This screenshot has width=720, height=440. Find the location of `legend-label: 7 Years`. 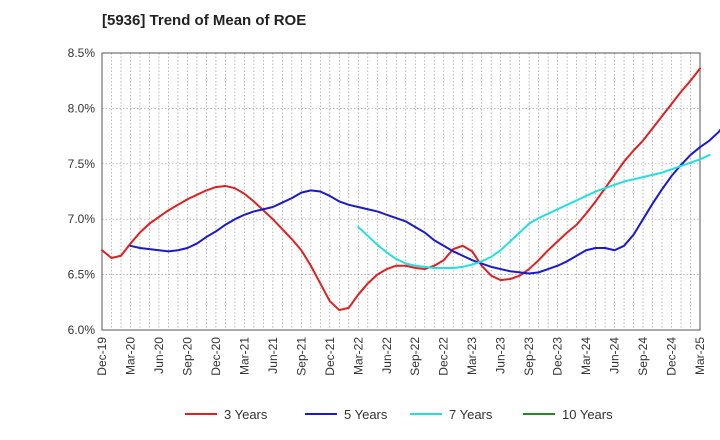

legend-label: 7 Years is located at coordinates (471, 414).